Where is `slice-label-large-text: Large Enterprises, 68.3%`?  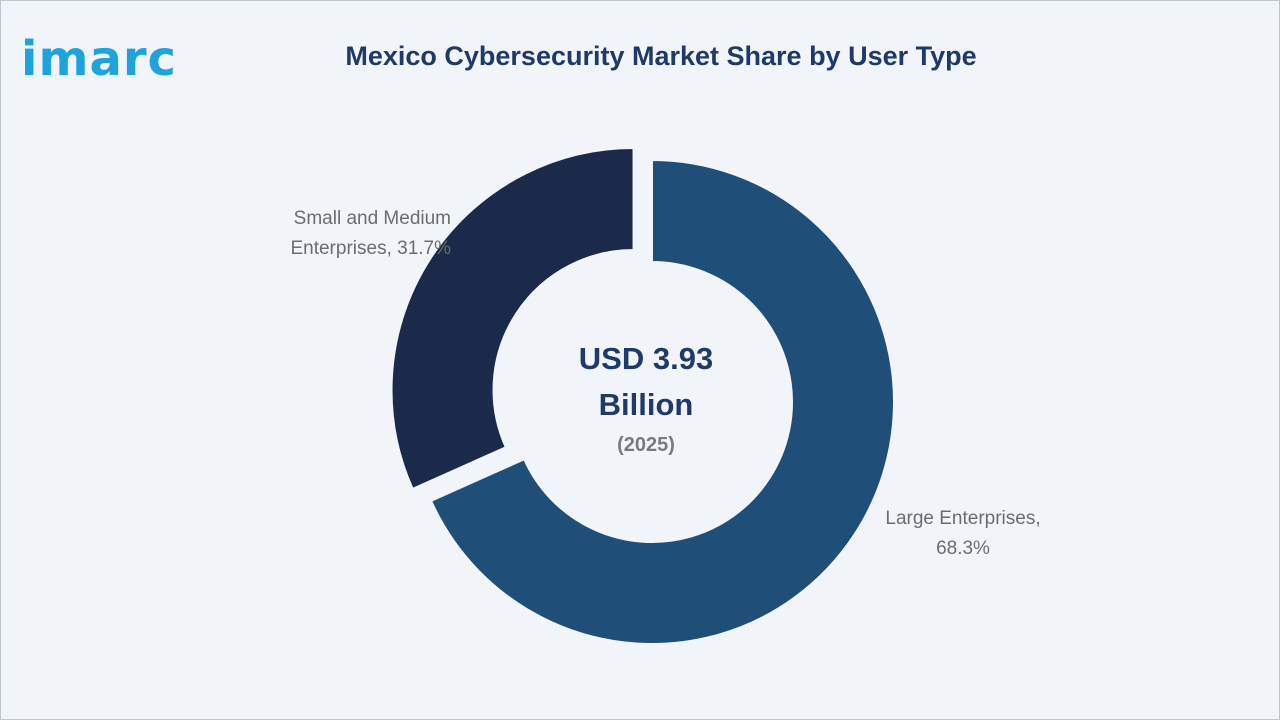
slice-label-large-text: Large Enterprises, 68.3% is located at coordinates (963, 533).